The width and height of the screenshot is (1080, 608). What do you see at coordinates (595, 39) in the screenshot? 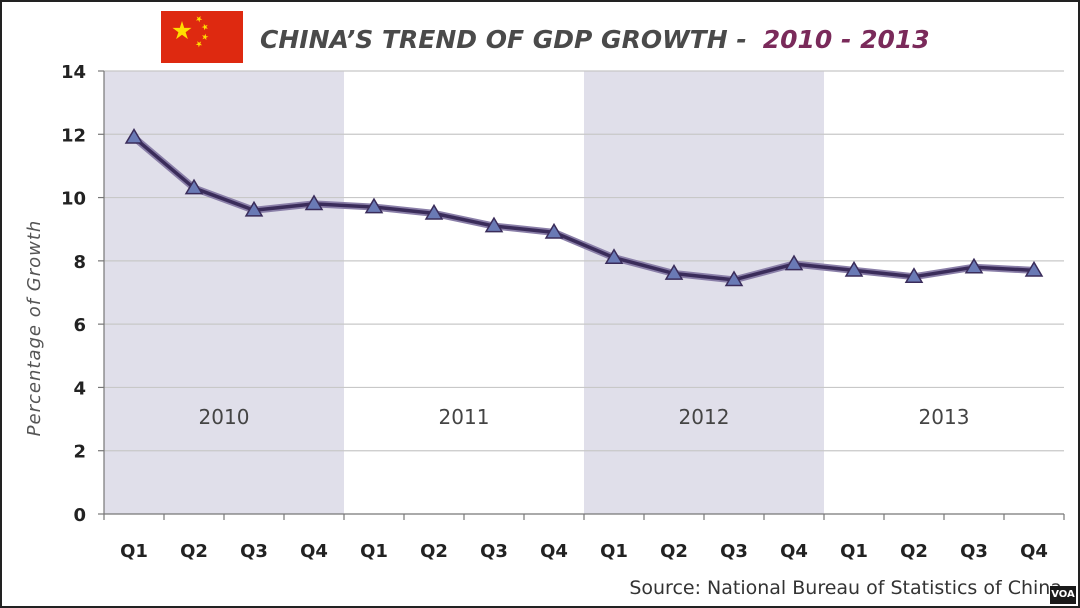
I see `chart-title: CHINA’S TREND OF GDP GROWTH -2010 - 2013` at bounding box center [595, 39].